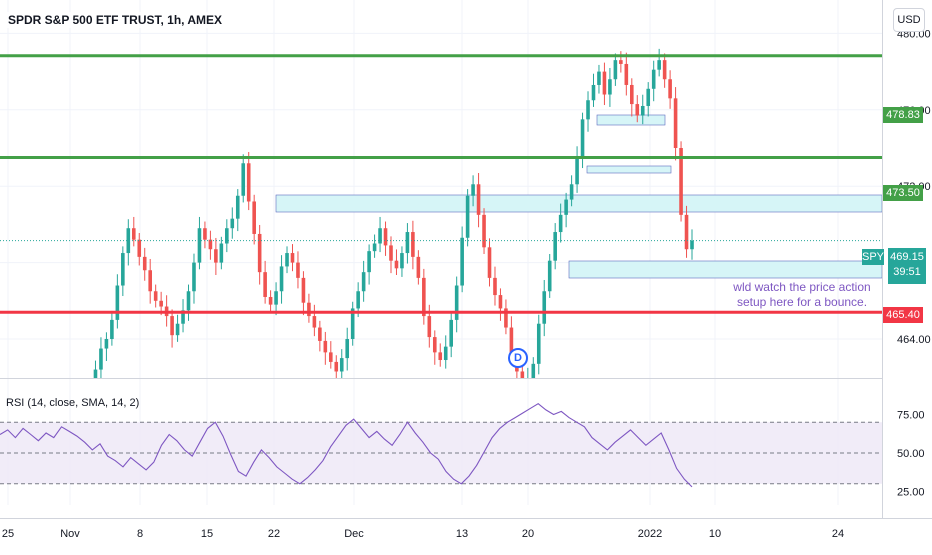  Describe the element at coordinates (207, 534) in the screenshot. I see `time-tick-label: 15` at that location.